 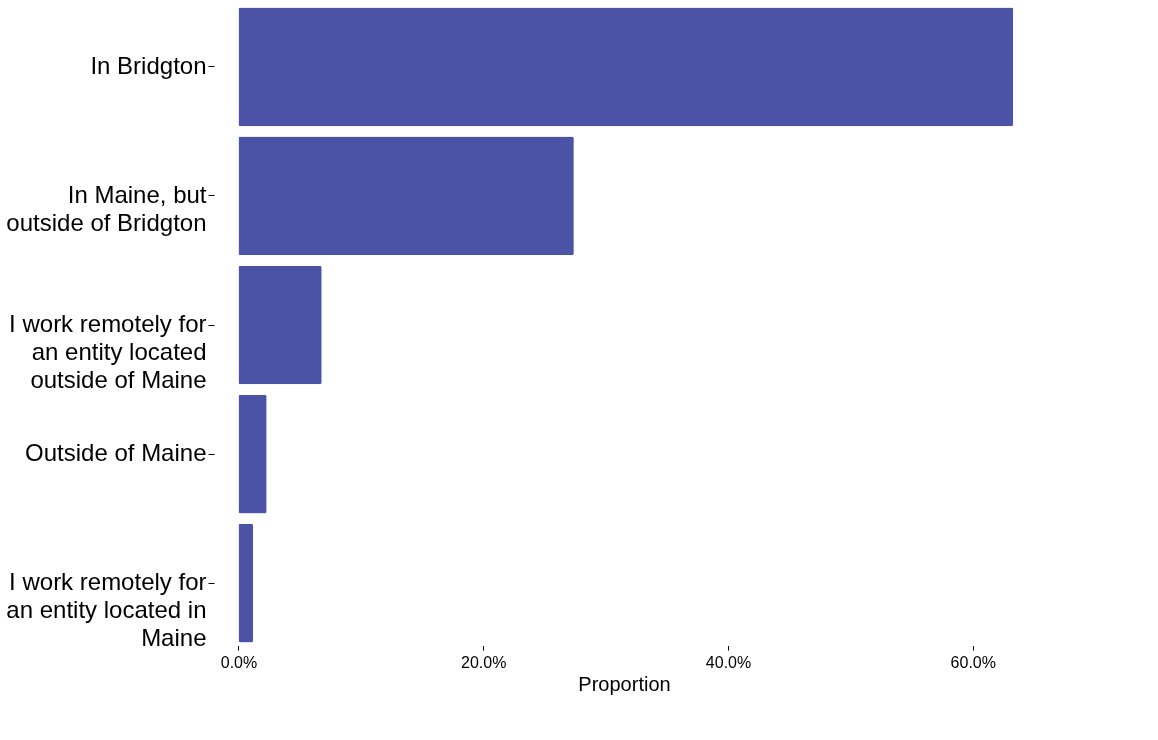 What do you see at coordinates (624, 683) in the screenshot?
I see `x-axis-title: Proportion` at bounding box center [624, 683].